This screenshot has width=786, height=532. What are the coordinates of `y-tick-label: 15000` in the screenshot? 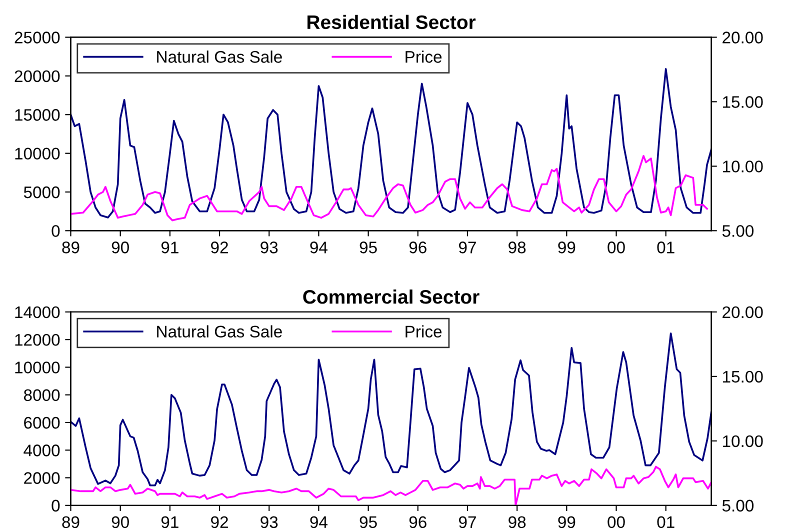 It's located at (37, 115).